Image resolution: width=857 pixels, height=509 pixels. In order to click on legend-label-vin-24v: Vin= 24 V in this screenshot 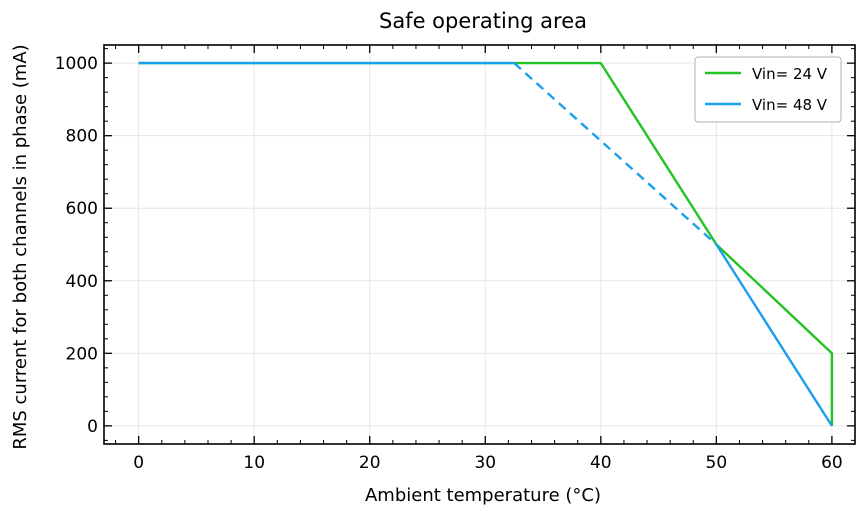, I will do `click(790, 74)`.